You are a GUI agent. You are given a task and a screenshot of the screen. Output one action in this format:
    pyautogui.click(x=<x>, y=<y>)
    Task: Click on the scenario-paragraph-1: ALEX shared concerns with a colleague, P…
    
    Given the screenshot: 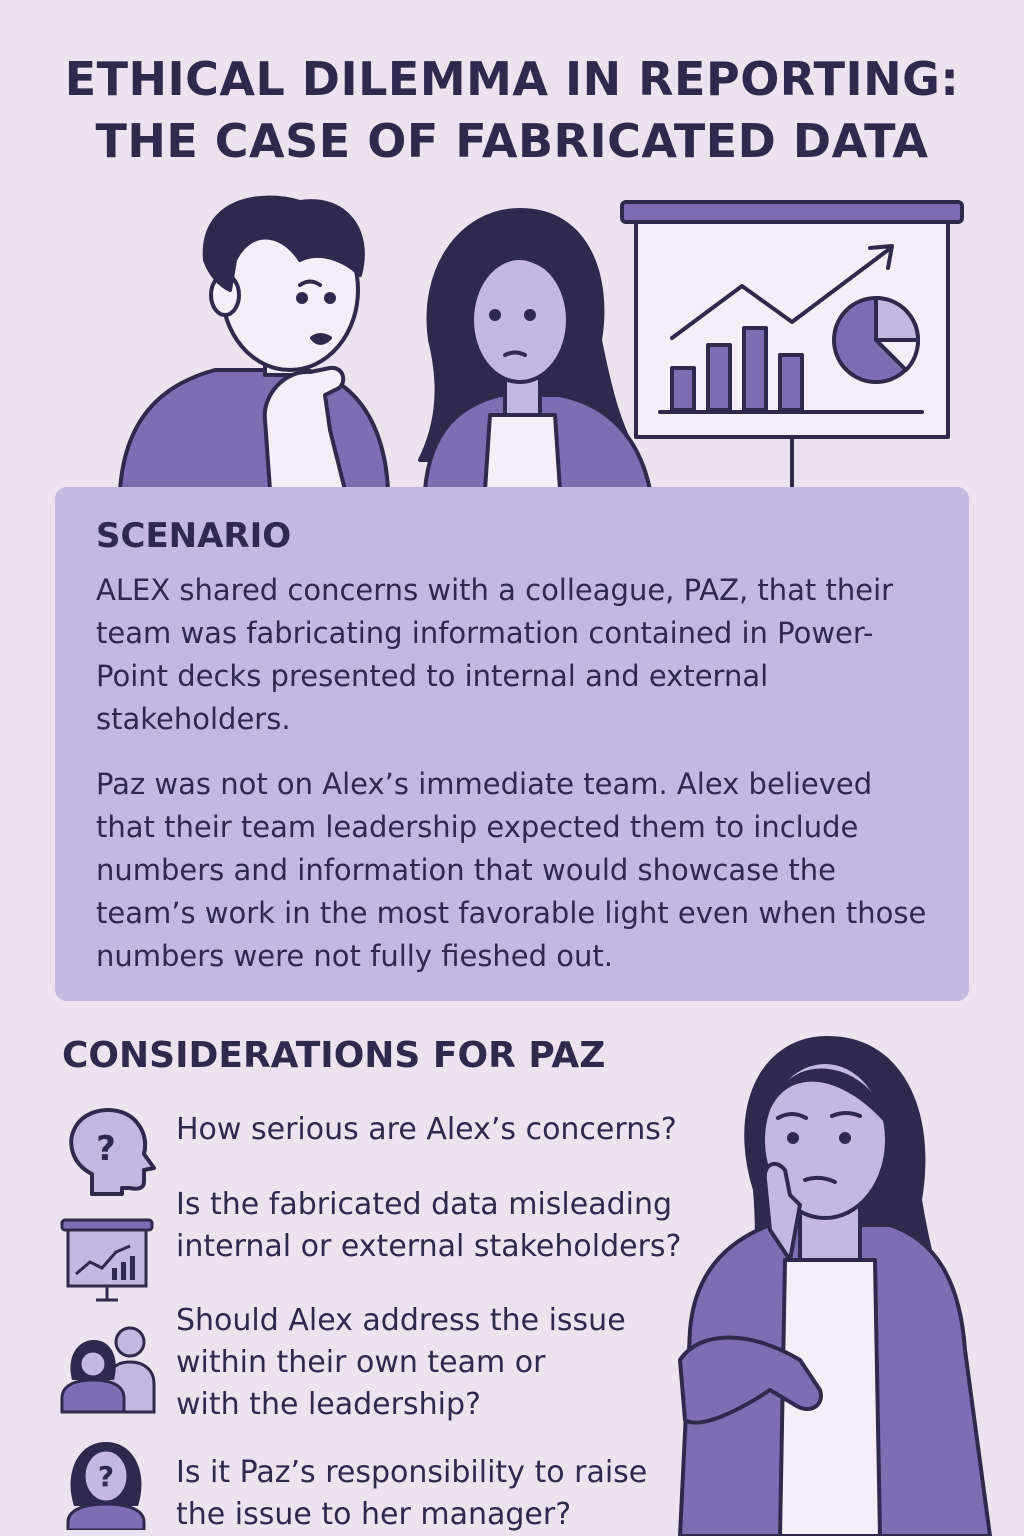 What is the action you would take?
    pyautogui.click(x=495, y=654)
    